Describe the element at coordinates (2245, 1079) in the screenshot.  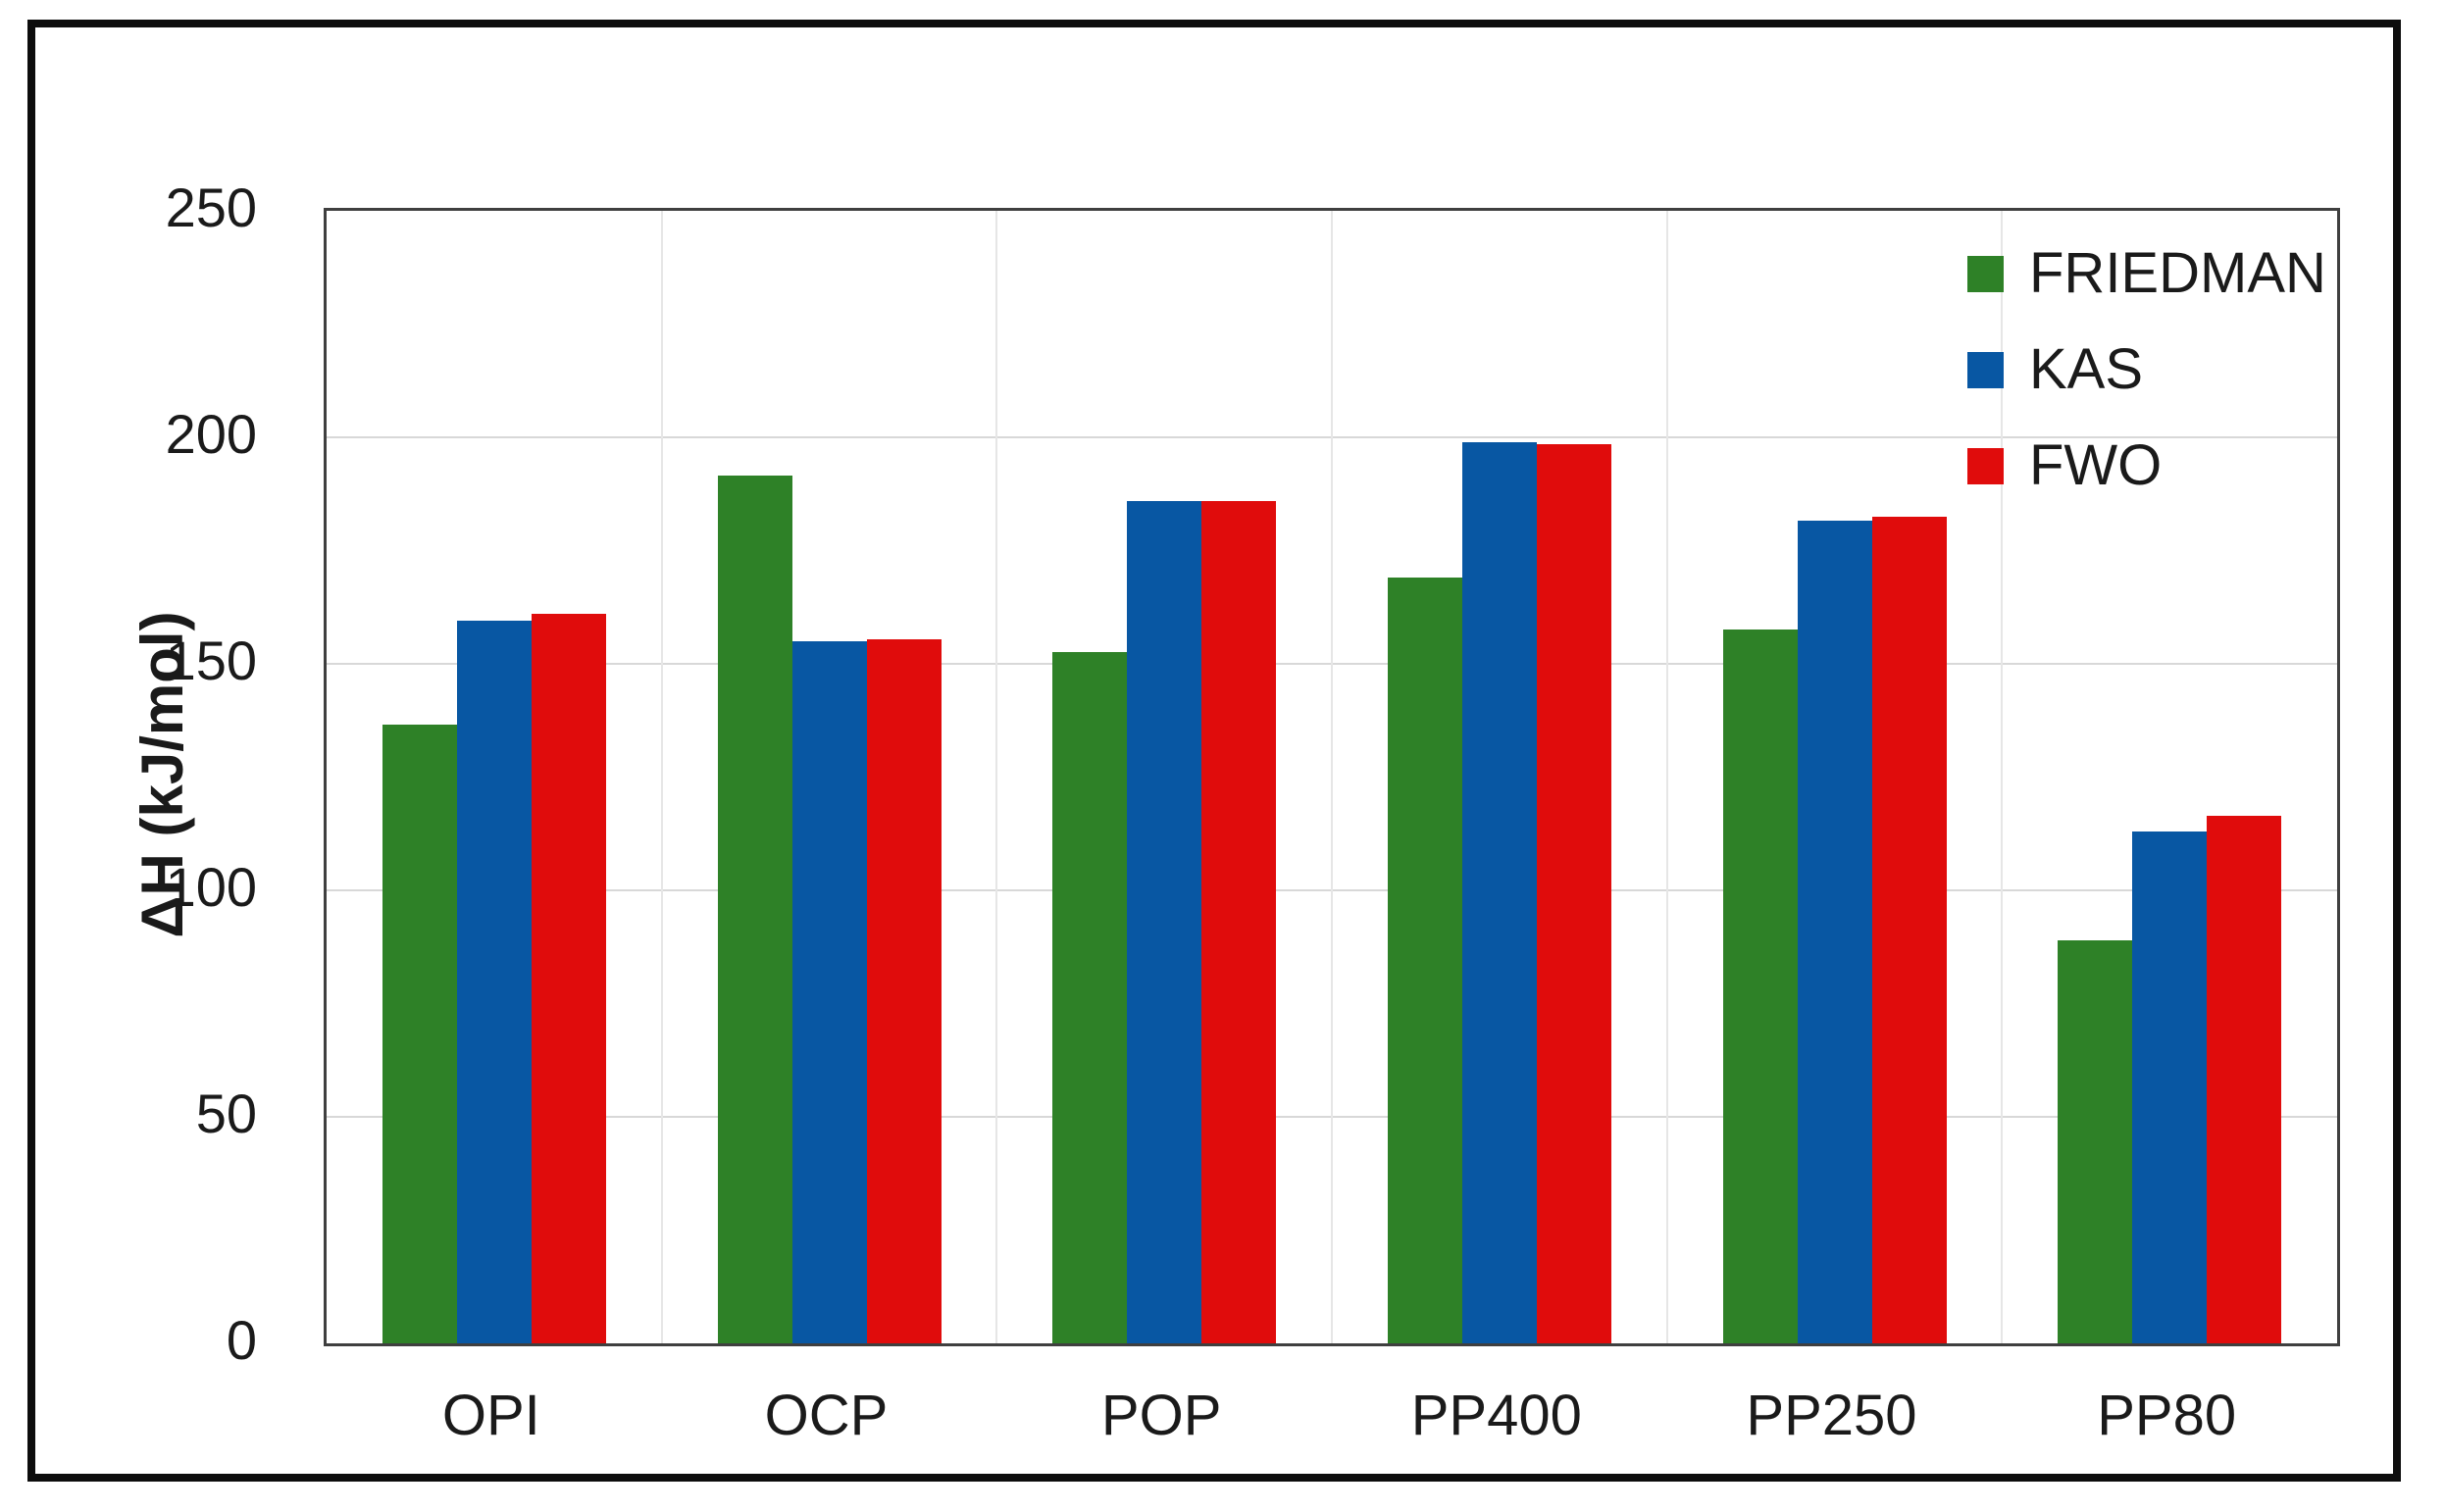
I see `bar-PP80-FWO` at that location.